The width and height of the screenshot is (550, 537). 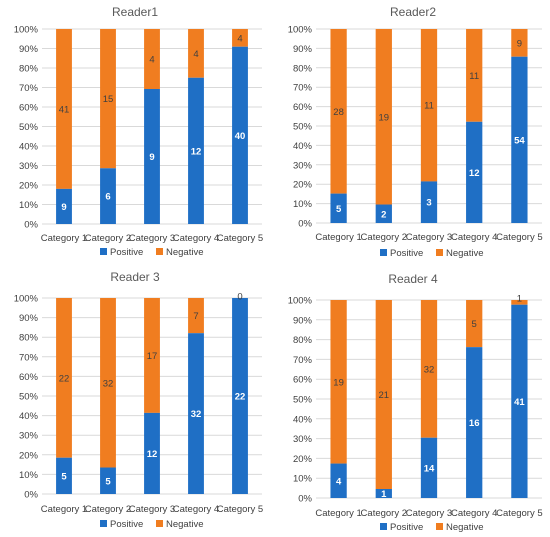 What do you see at coordinates (413, 12) in the screenshot?
I see `chart-title: Reader2` at bounding box center [413, 12].